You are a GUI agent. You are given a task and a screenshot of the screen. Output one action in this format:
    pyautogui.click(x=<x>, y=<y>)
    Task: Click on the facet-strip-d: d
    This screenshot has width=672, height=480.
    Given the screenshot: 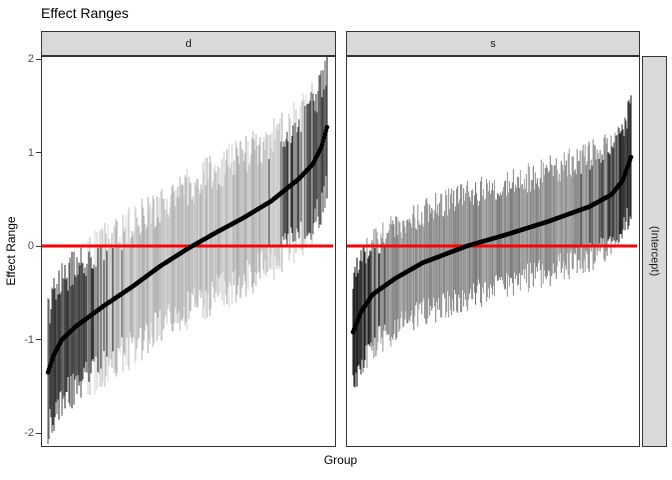 What is the action you would take?
    pyautogui.click(x=188, y=43)
    